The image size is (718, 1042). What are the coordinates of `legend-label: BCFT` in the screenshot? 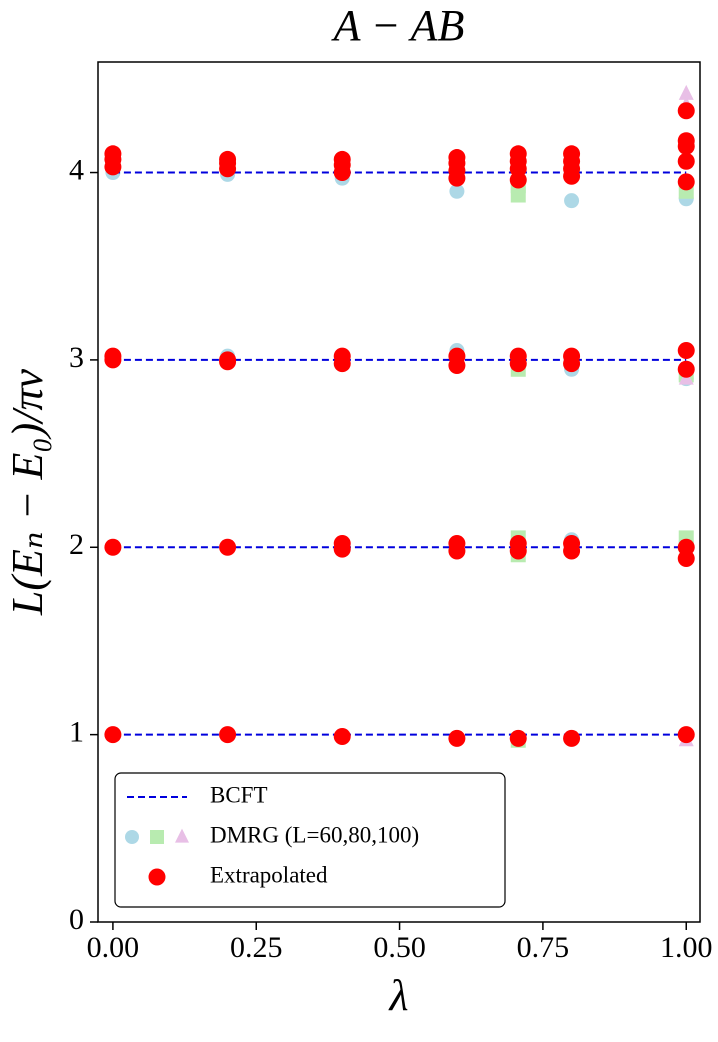 It's located at (239, 794).